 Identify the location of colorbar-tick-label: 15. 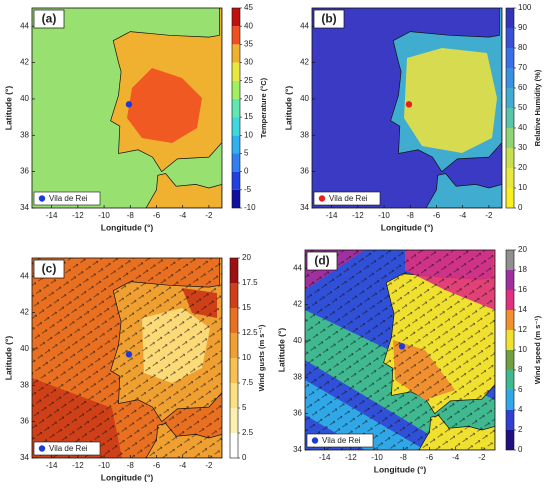
(248, 116).